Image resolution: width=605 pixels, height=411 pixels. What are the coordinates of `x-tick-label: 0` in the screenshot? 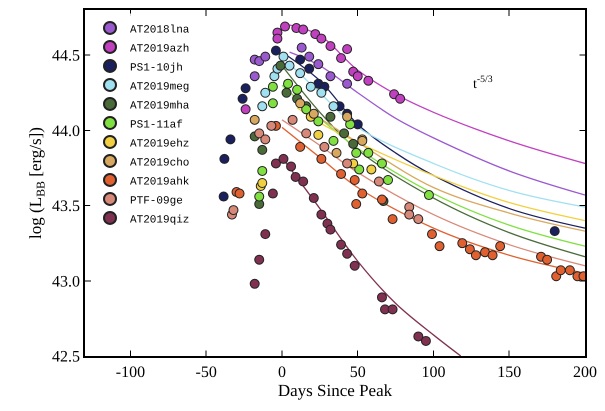 It's located at (282, 372).